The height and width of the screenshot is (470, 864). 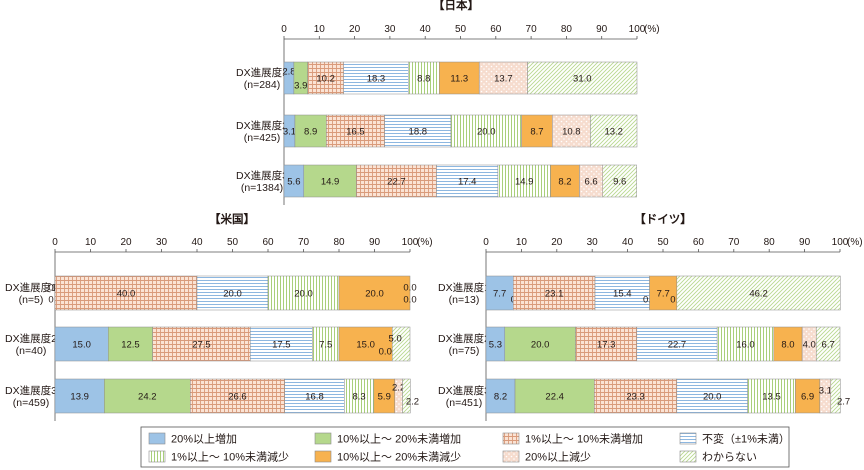 What do you see at coordinates (593, 242) in the screenshot?
I see `x-tick-label: 30` at bounding box center [593, 242].